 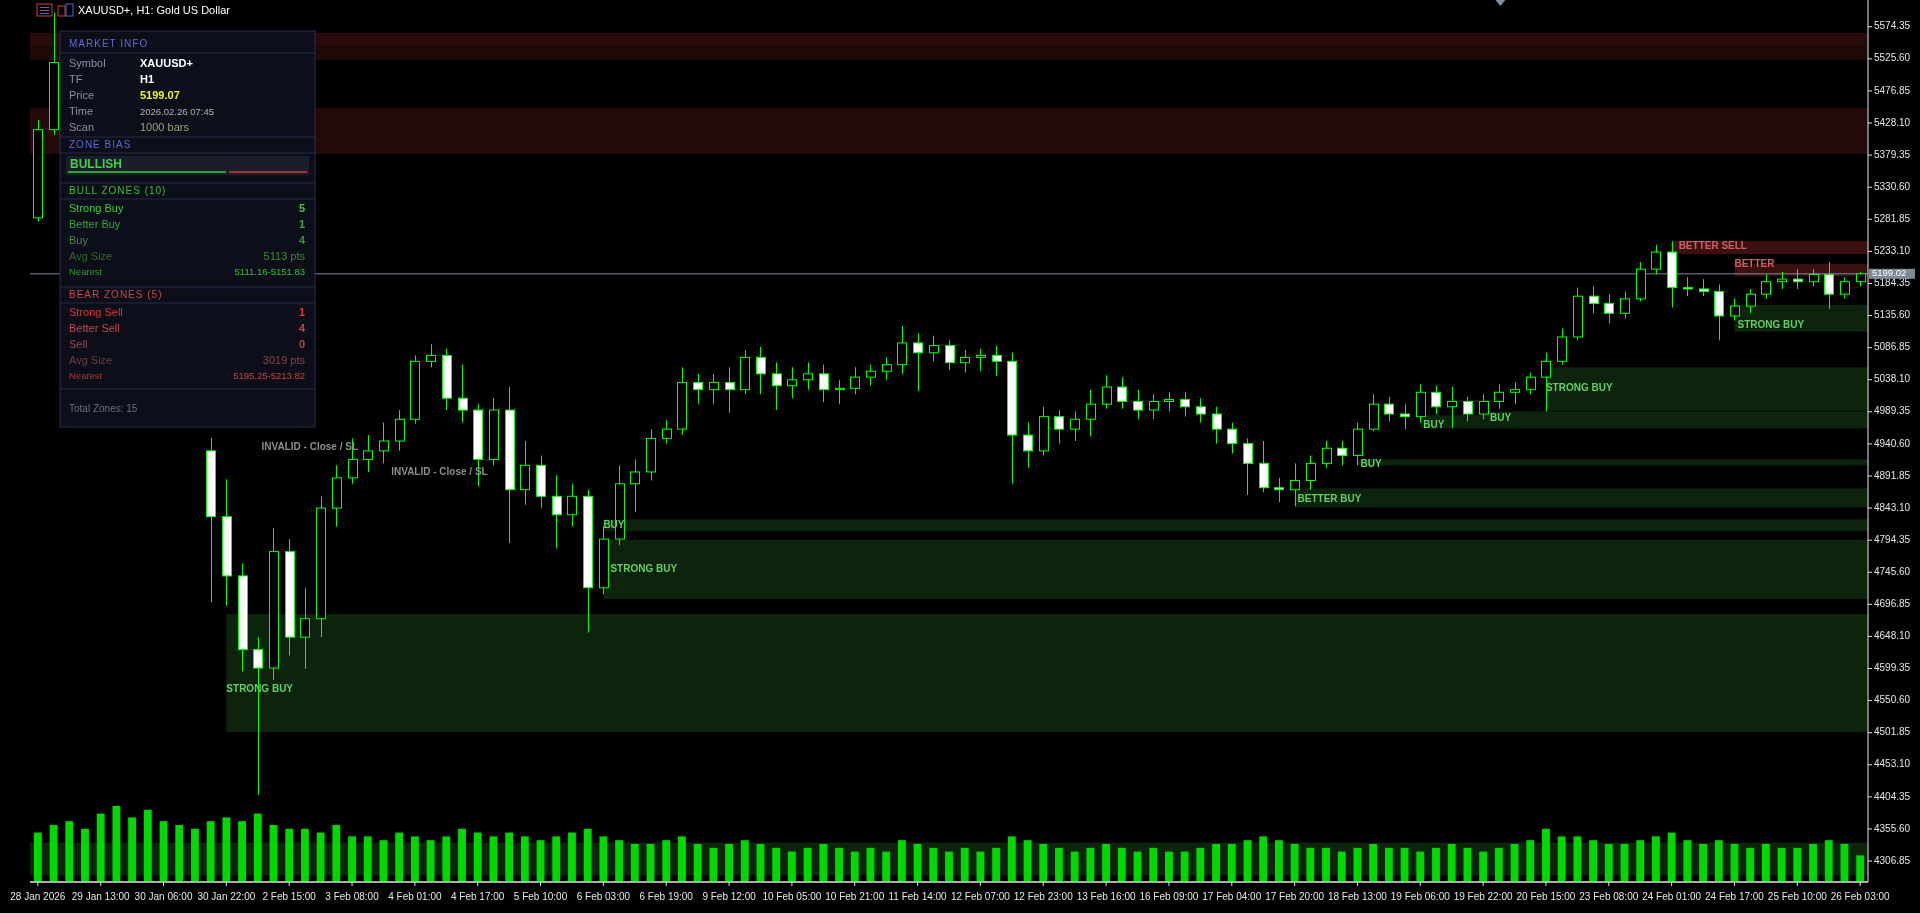 I want to click on annotation: 1, so click(x=301, y=311).